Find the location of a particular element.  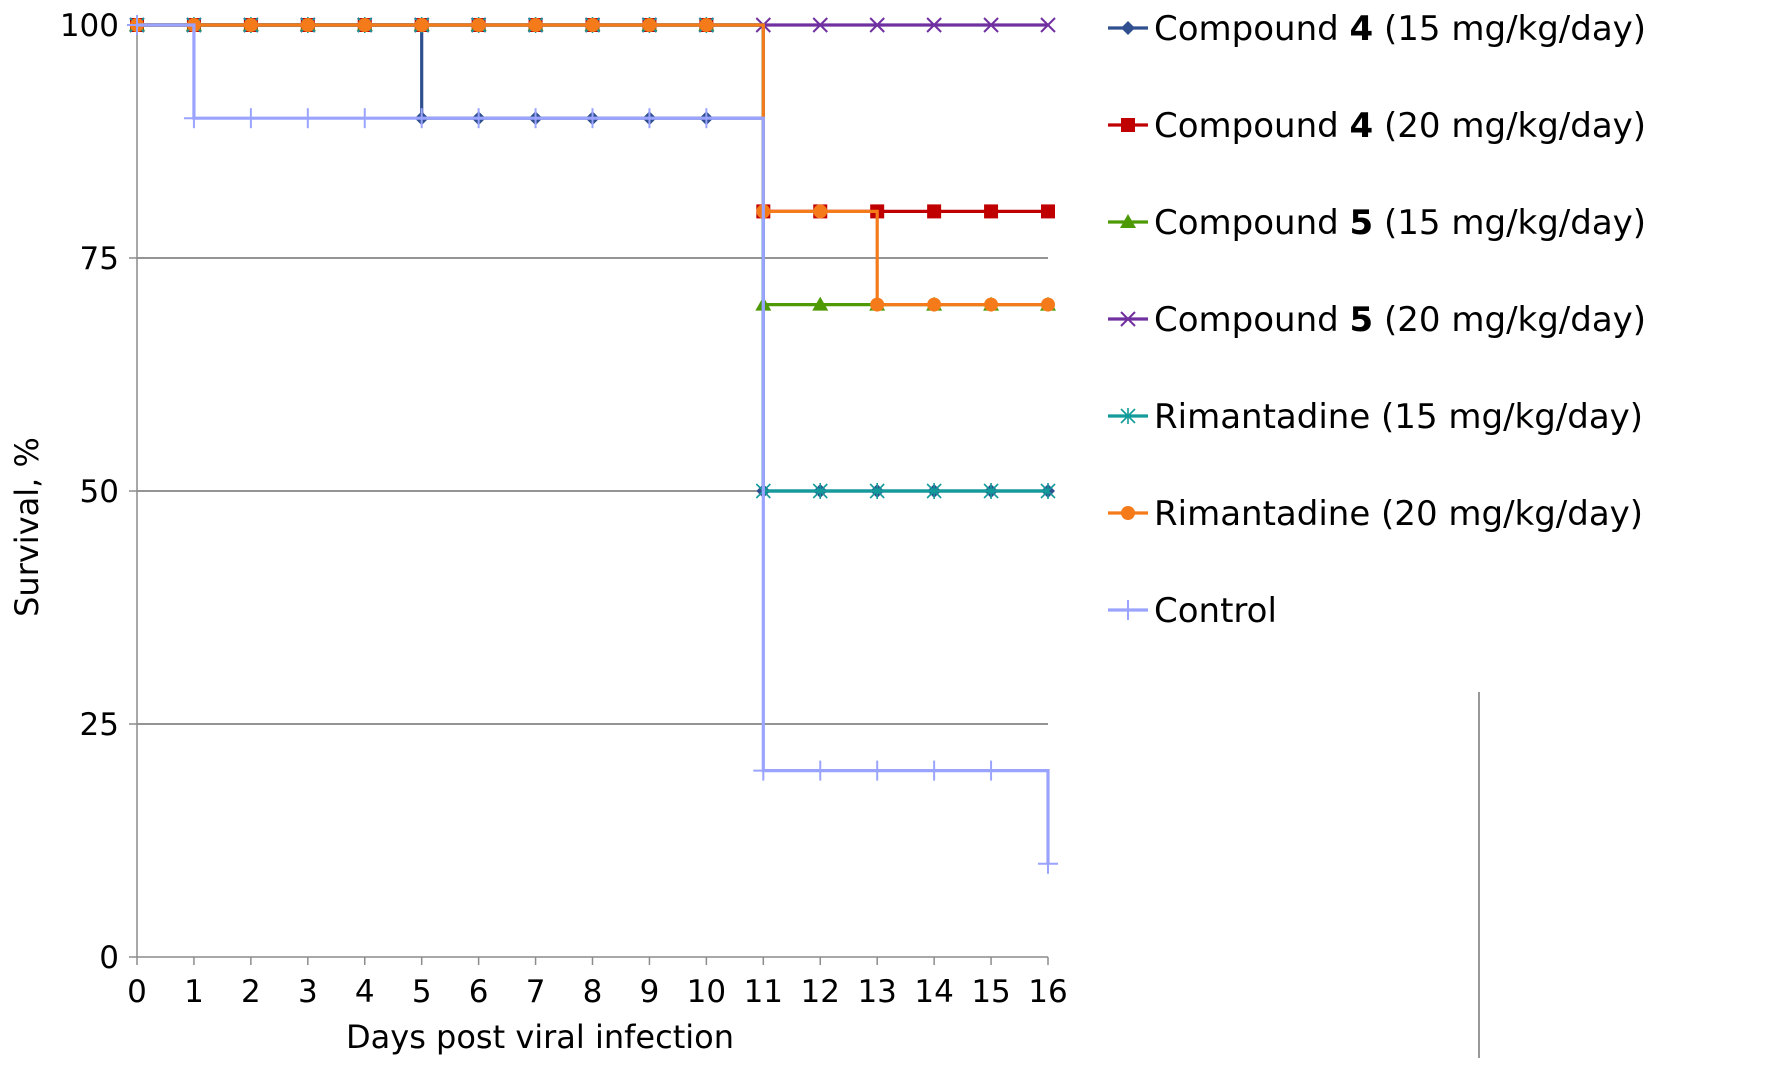

legend-marker-control is located at coordinates (1128, 610).